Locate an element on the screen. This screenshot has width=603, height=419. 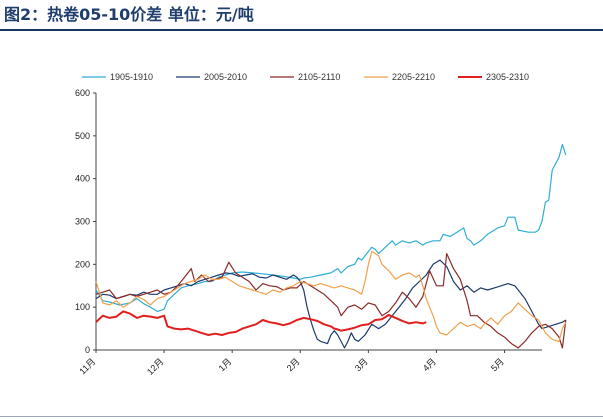
bottom-rule is located at coordinates (301, 416).